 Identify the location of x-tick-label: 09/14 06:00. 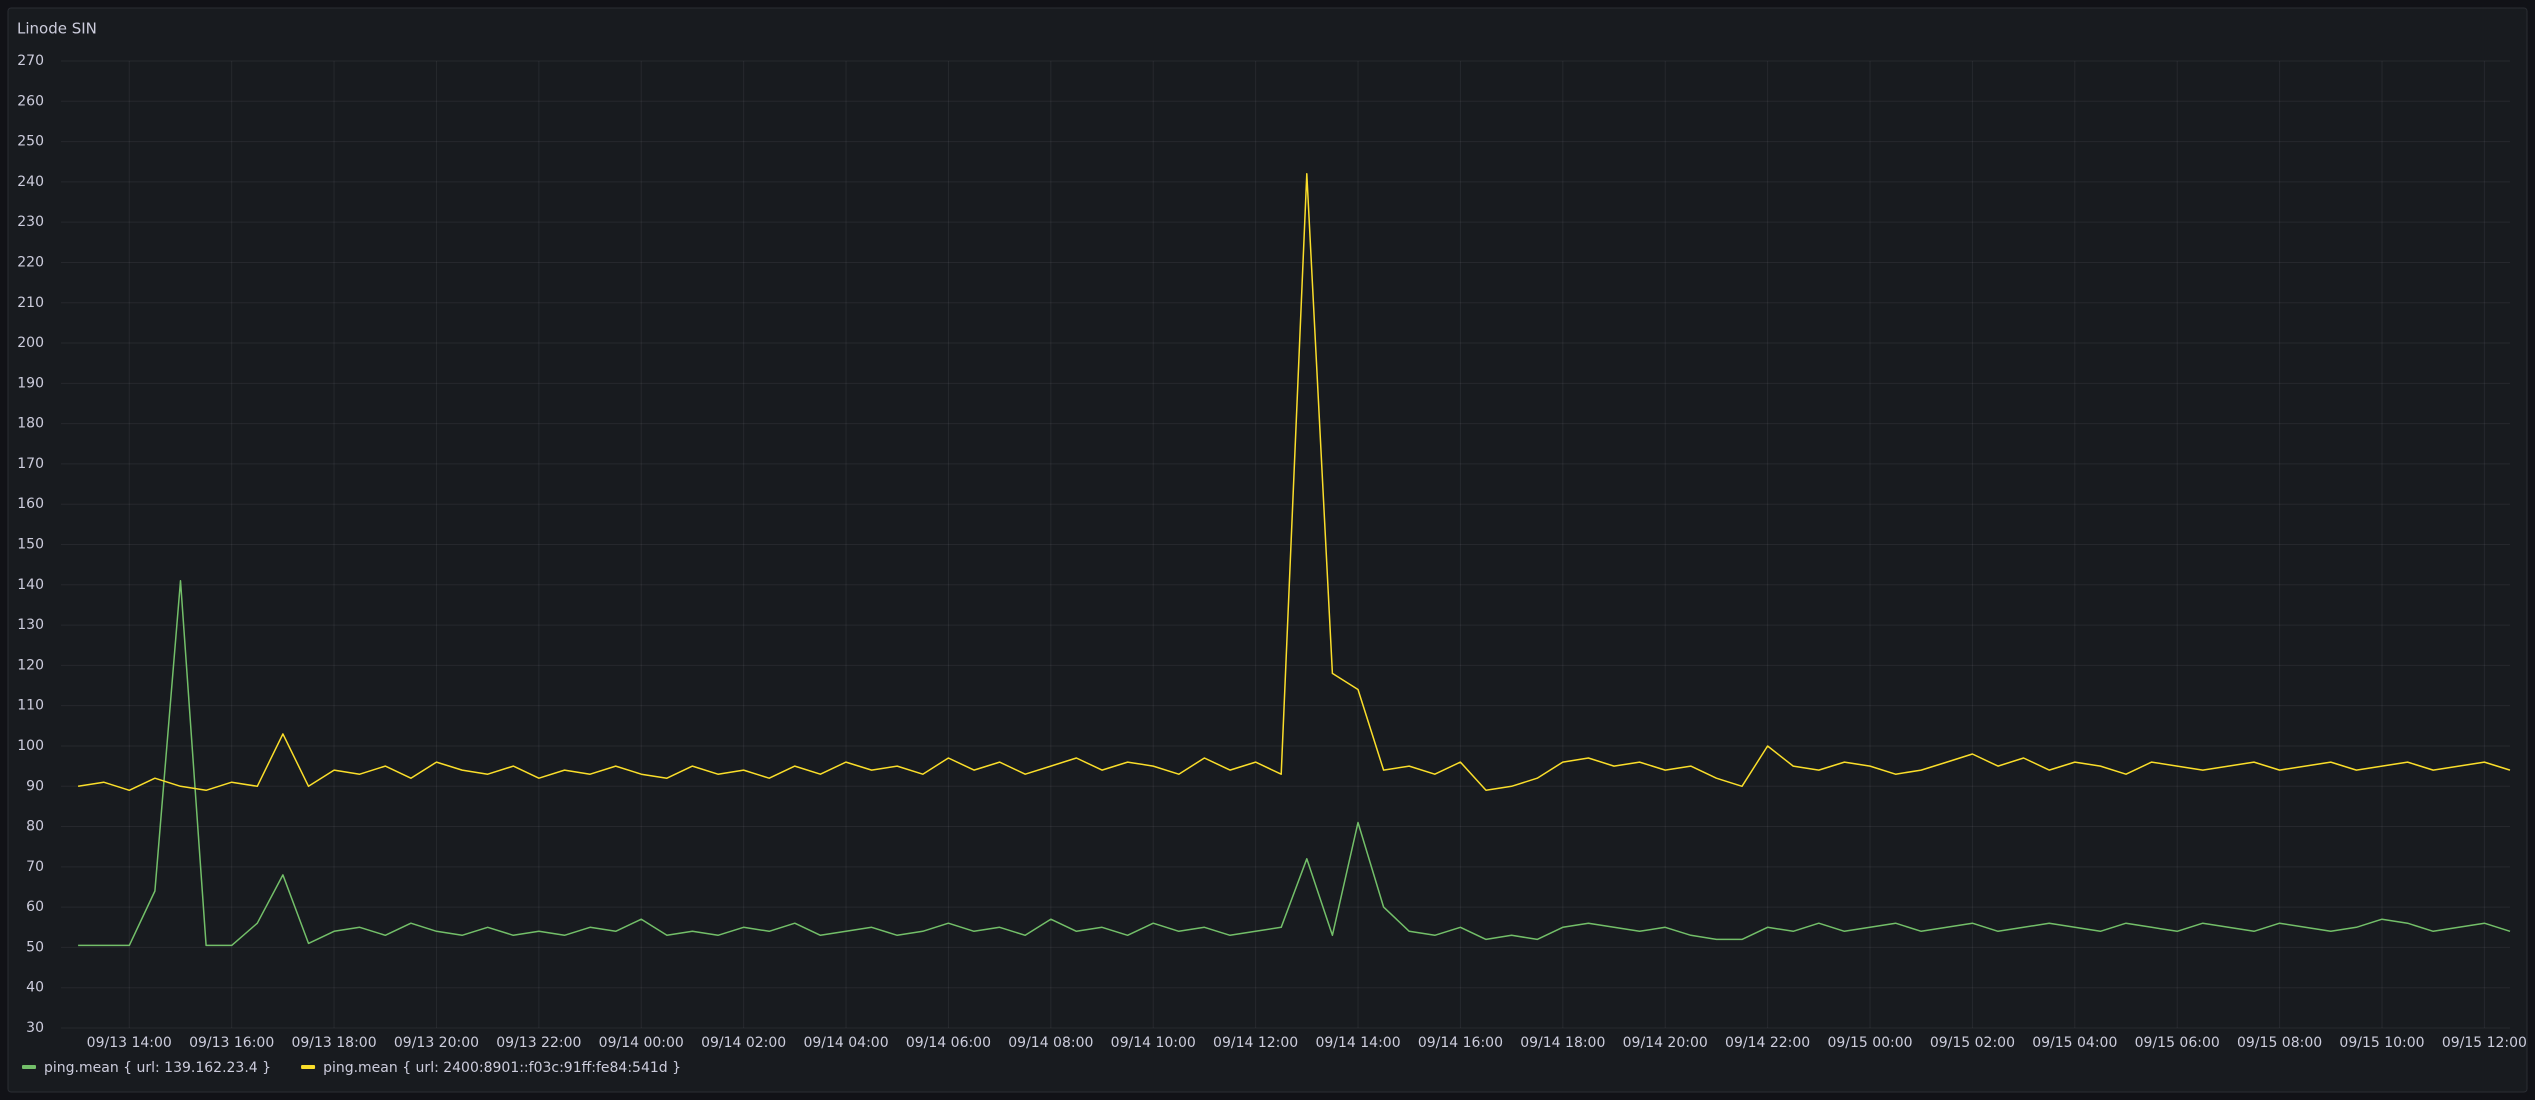
(948, 1043).